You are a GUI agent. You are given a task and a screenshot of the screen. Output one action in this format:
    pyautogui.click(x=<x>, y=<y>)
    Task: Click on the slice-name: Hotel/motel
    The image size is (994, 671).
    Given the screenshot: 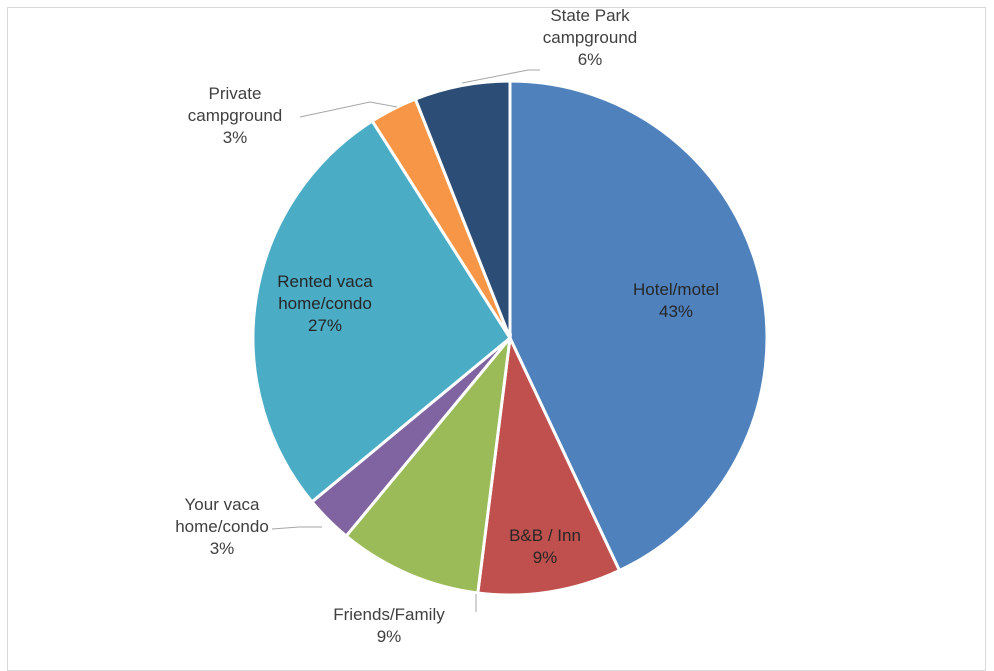 What is the action you would take?
    pyautogui.click(x=676, y=289)
    